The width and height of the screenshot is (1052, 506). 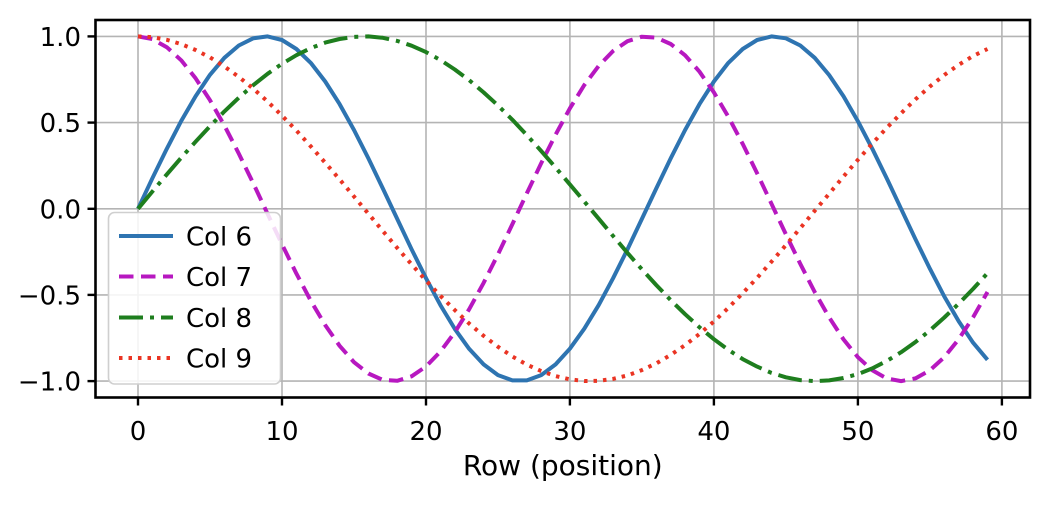 I want to click on x-axis-label: Row (position), so click(x=563, y=465).